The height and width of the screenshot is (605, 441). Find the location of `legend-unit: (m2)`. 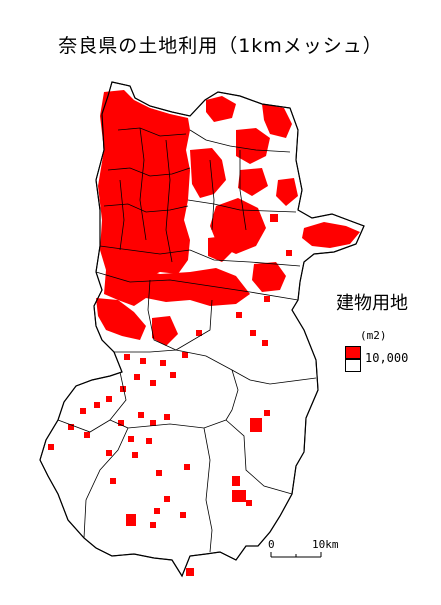

legend-unit: (m2) is located at coordinates (373, 335).